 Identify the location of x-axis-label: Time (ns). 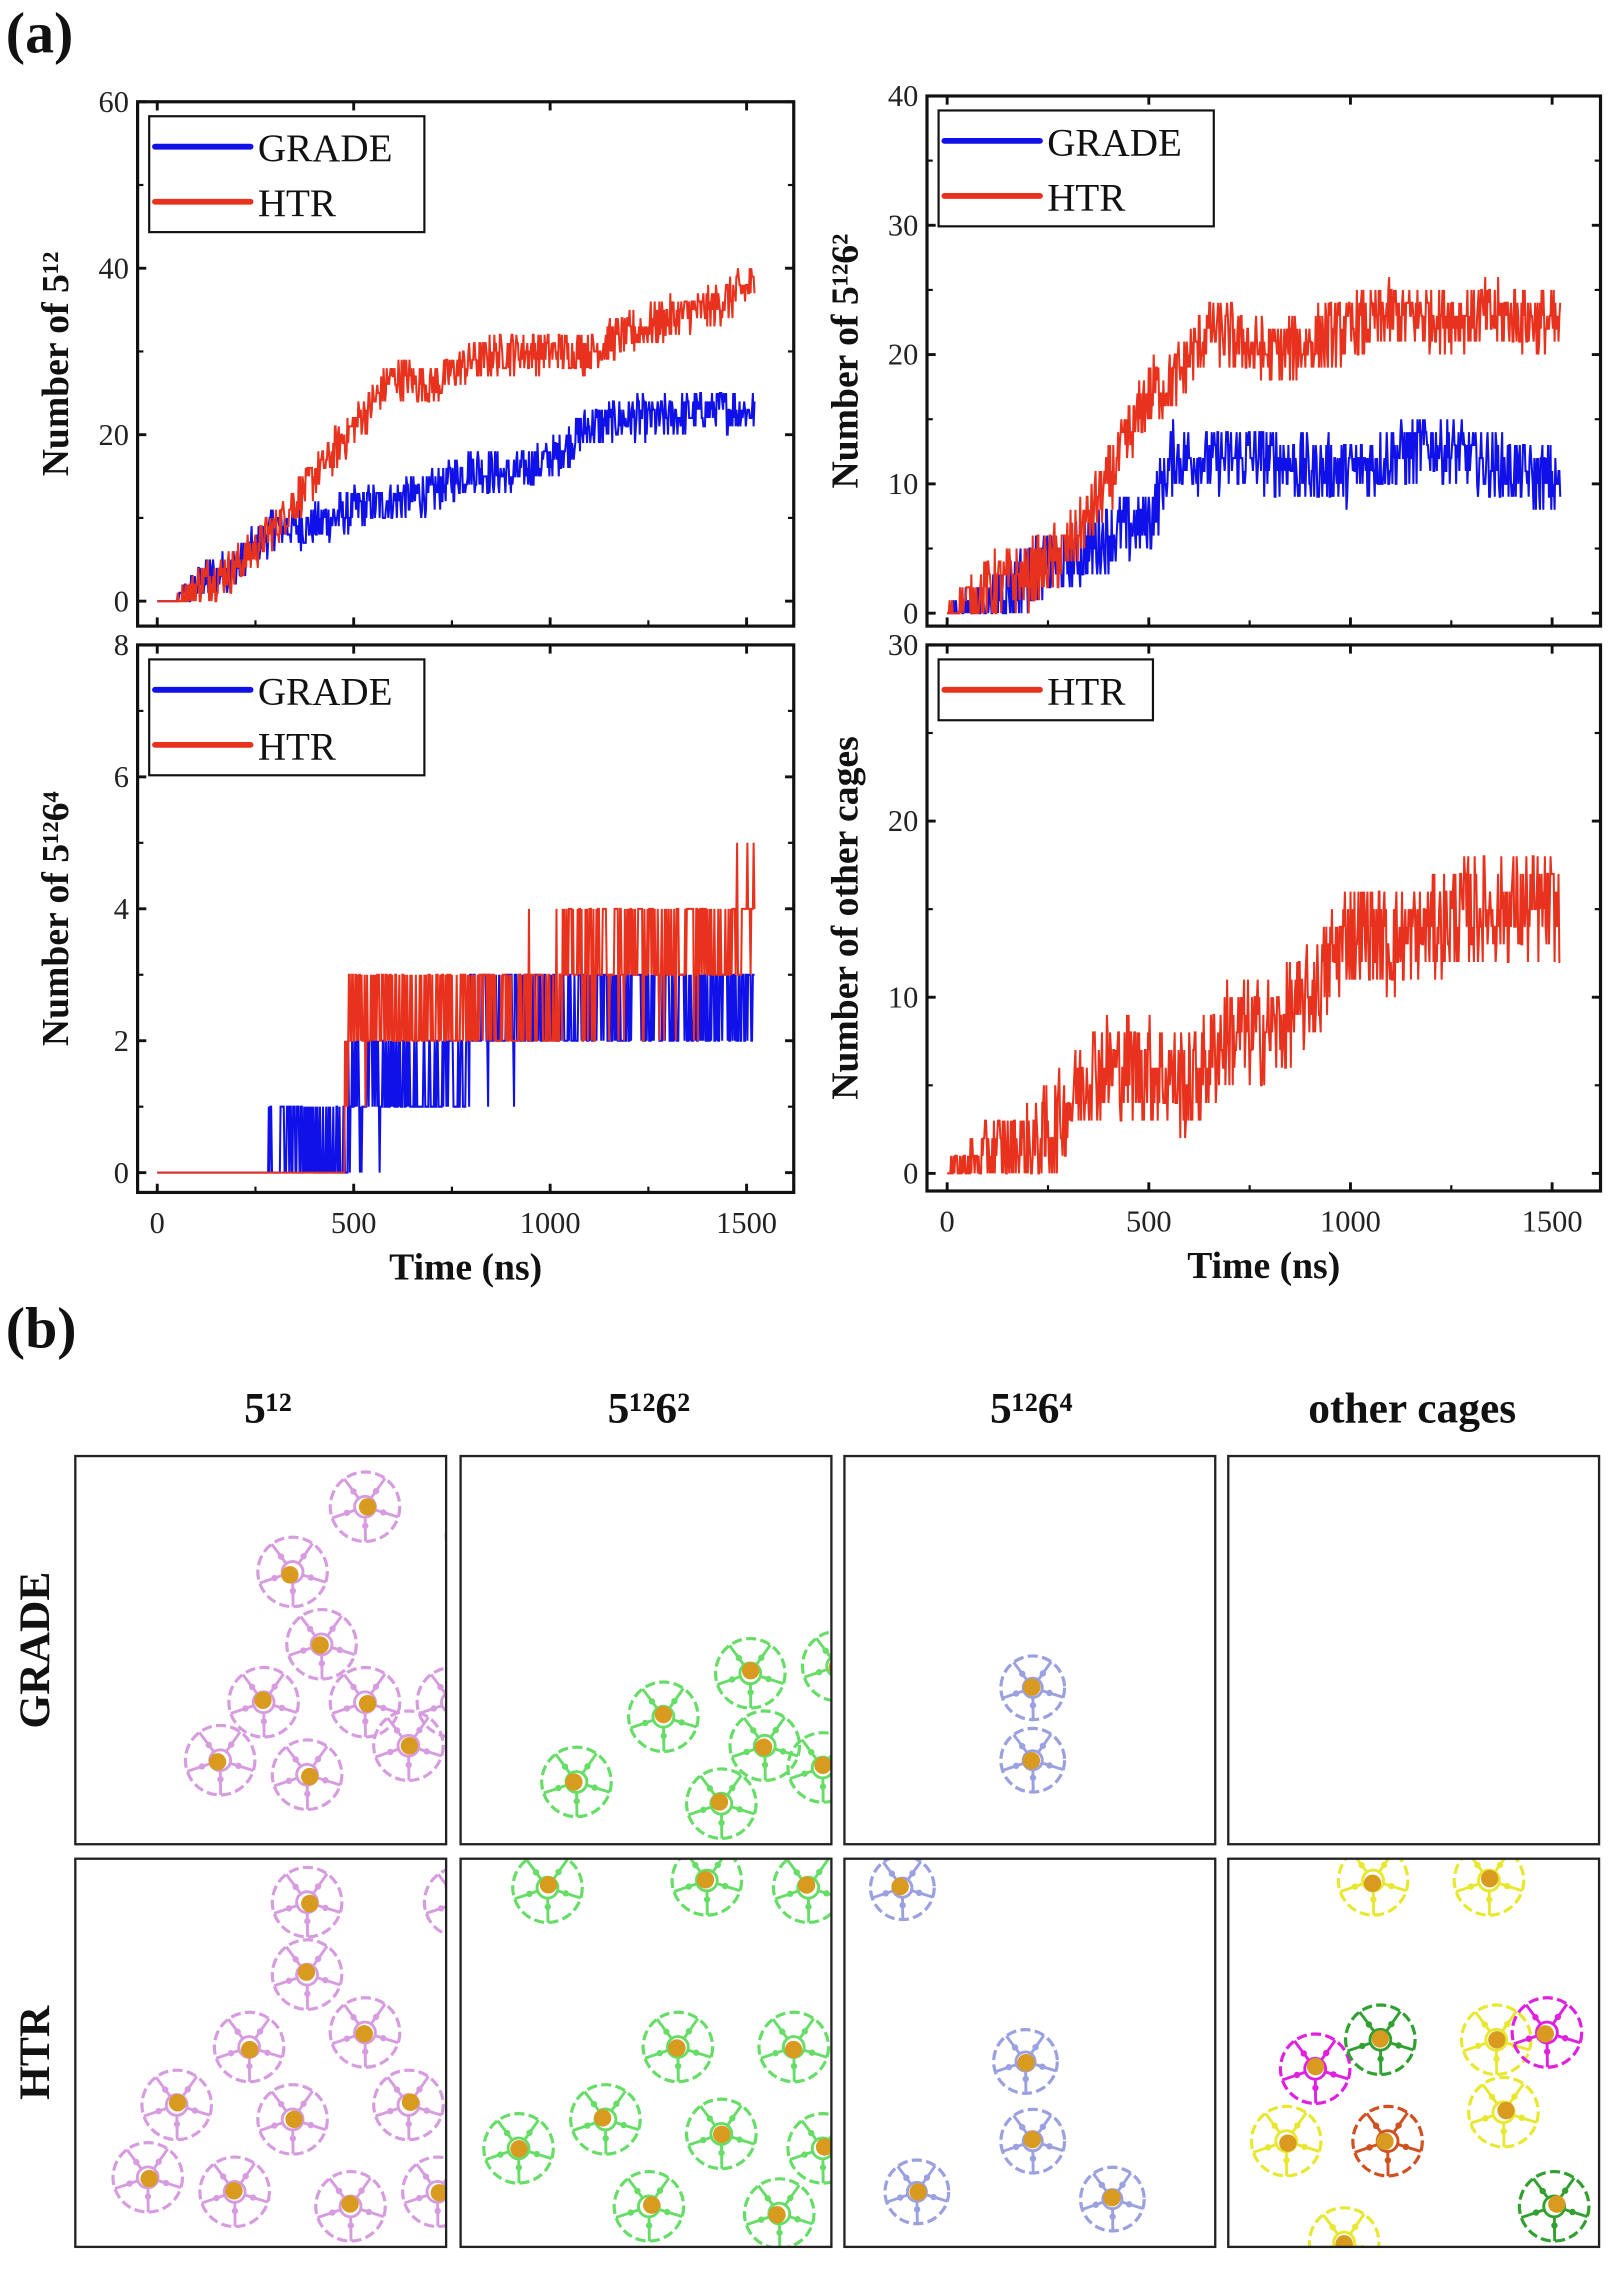
(1263, 1266).